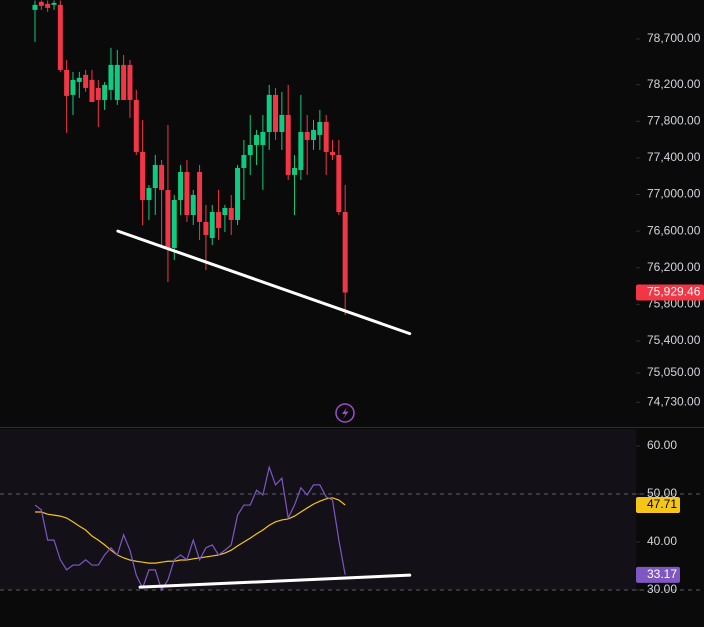  I want to click on y-tick-label: 78,200.00, so click(674, 84).